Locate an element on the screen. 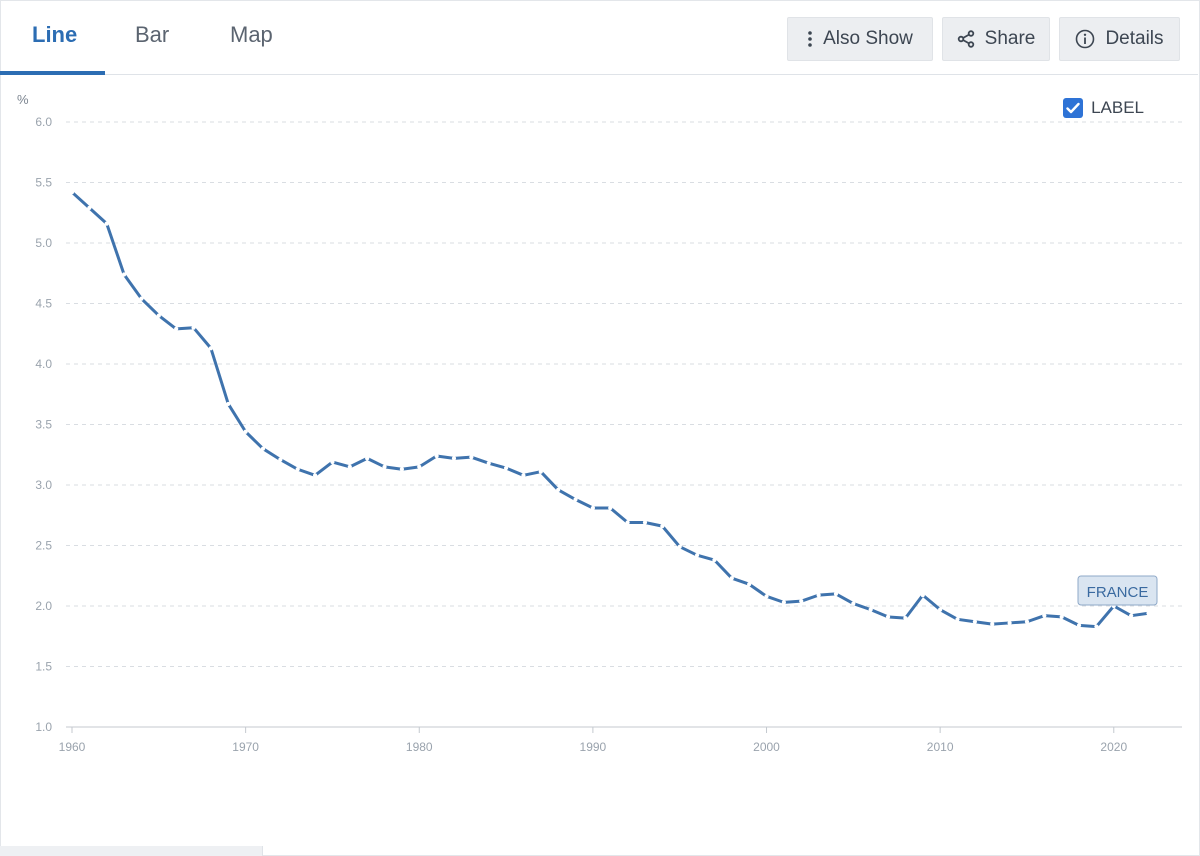 This screenshot has width=1200, height=856. label-checkbox is located at coordinates (1073, 108).